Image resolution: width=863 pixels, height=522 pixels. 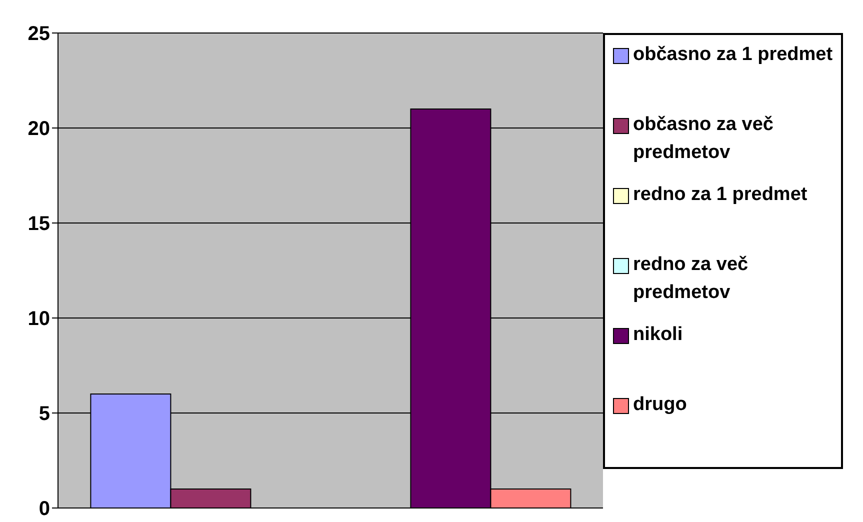 What do you see at coordinates (39, 224) in the screenshot?
I see `y-tick-label: 15` at bounding box center [39, 224].